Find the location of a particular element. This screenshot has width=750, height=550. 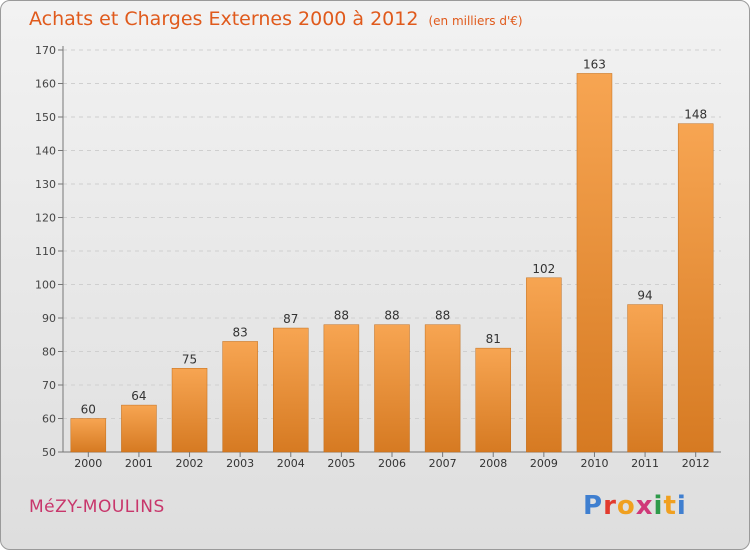

bar-value-label: 87 is located at coordinates (290, 319).